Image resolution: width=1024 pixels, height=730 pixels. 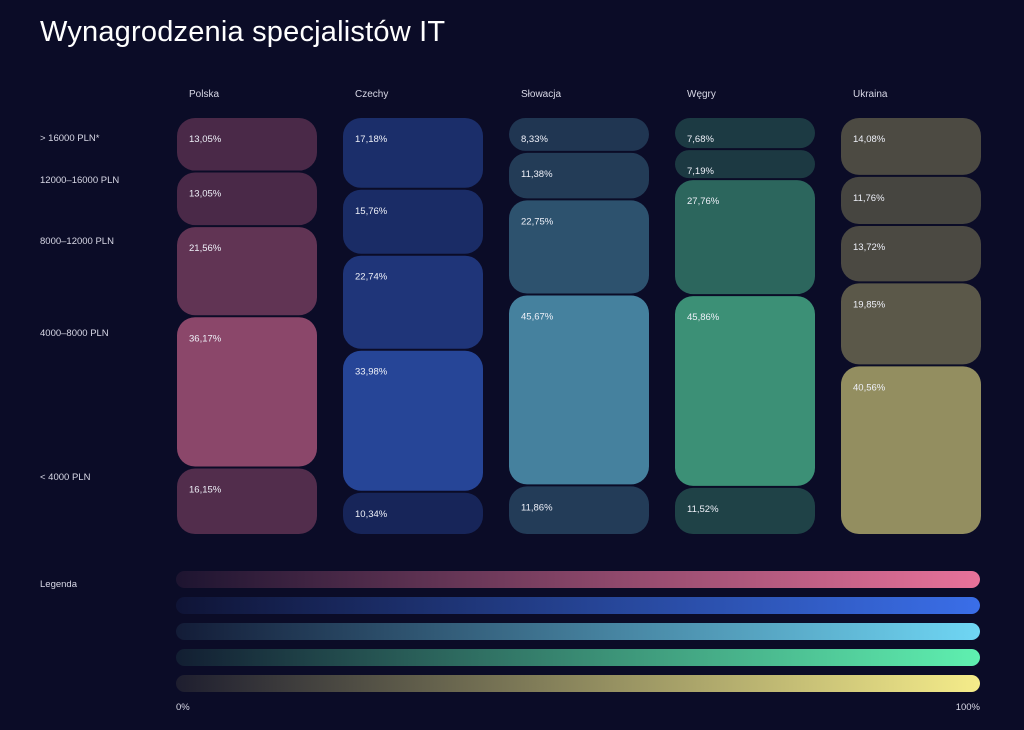 What do you see at coordinates (537, 174) in the screenshot?
I see `bar-label-2-1: 11,38%` at bounding box center [537, 174].